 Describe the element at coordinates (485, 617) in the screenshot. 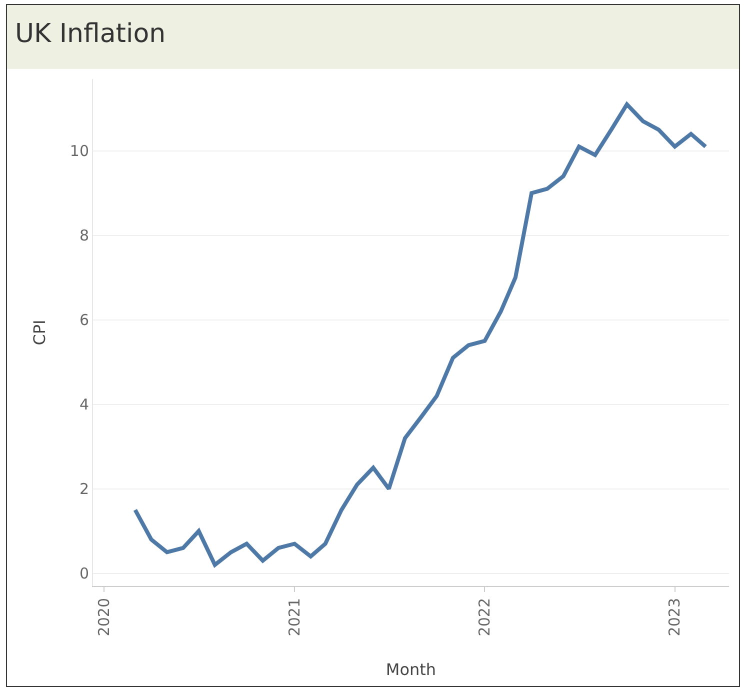

I see `x-tick-label: 2022` at that location.